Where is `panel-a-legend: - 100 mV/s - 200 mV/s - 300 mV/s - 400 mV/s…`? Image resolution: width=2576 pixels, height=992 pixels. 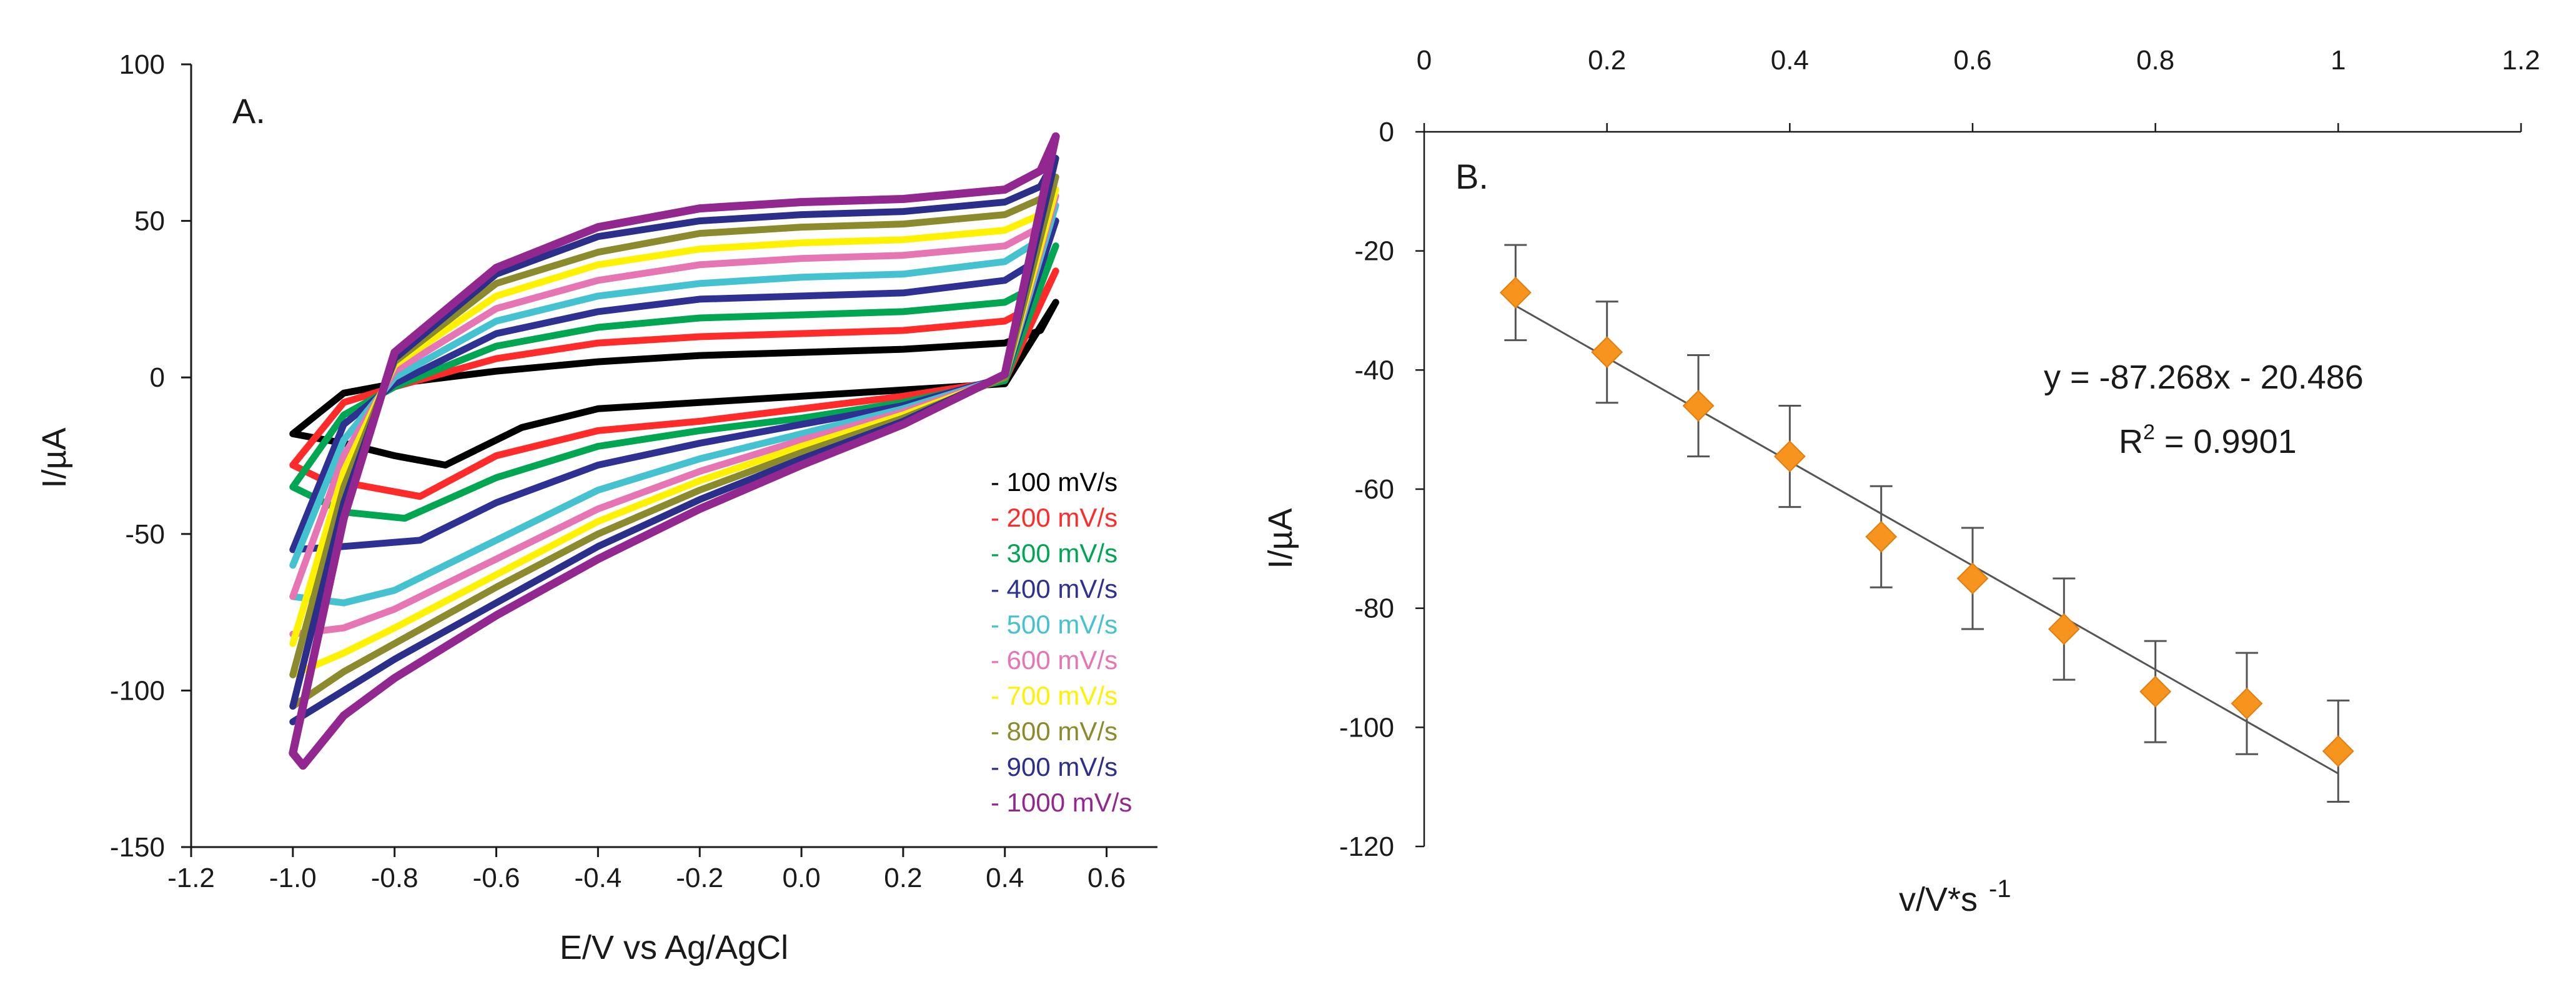 panel-a-legend: - 100 mV/s - 200 mV/s - 300 mV/s - 400 mV/s… is located at coordinates (1061, 642).